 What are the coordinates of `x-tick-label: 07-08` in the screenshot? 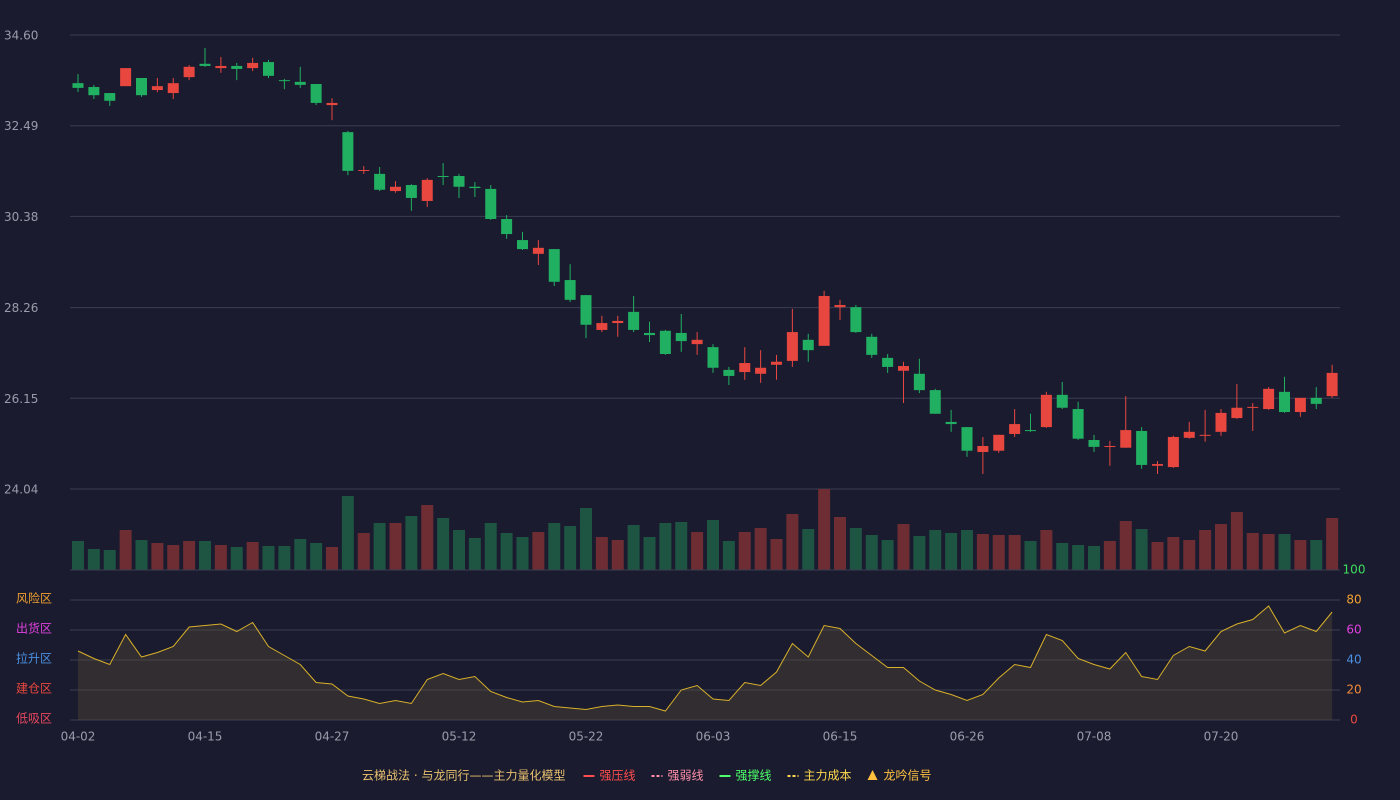 It's located at (1094, 737).